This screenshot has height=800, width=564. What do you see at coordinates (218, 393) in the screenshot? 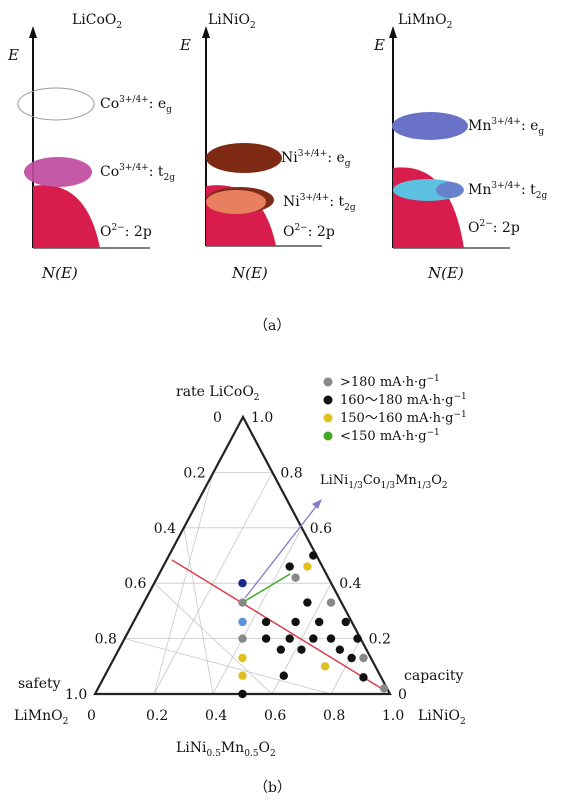
I see `vertex-top-label: rate LiCoO2` at bounding box center [218, 393].